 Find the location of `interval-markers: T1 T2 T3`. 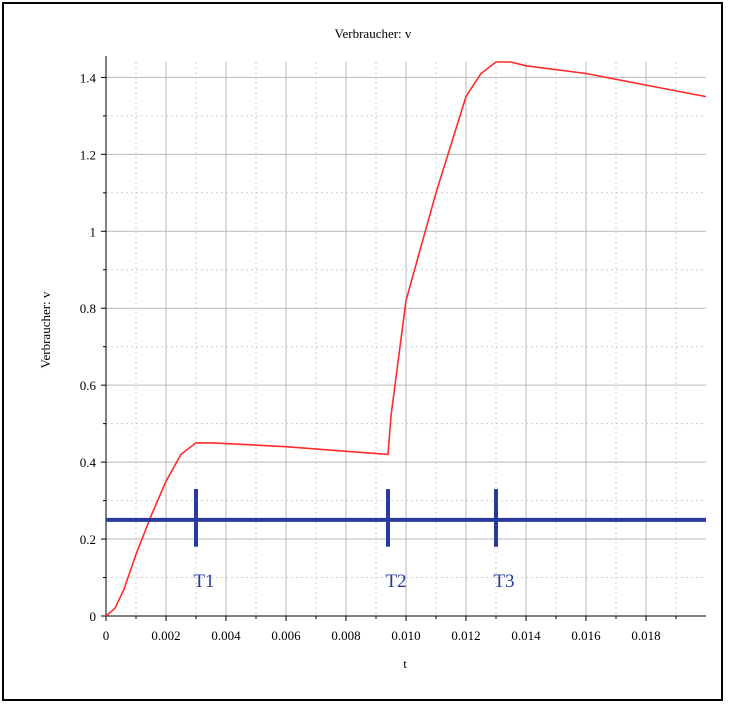

interval-markers: T1 T2 T3 is located at coordinates (406, 540).